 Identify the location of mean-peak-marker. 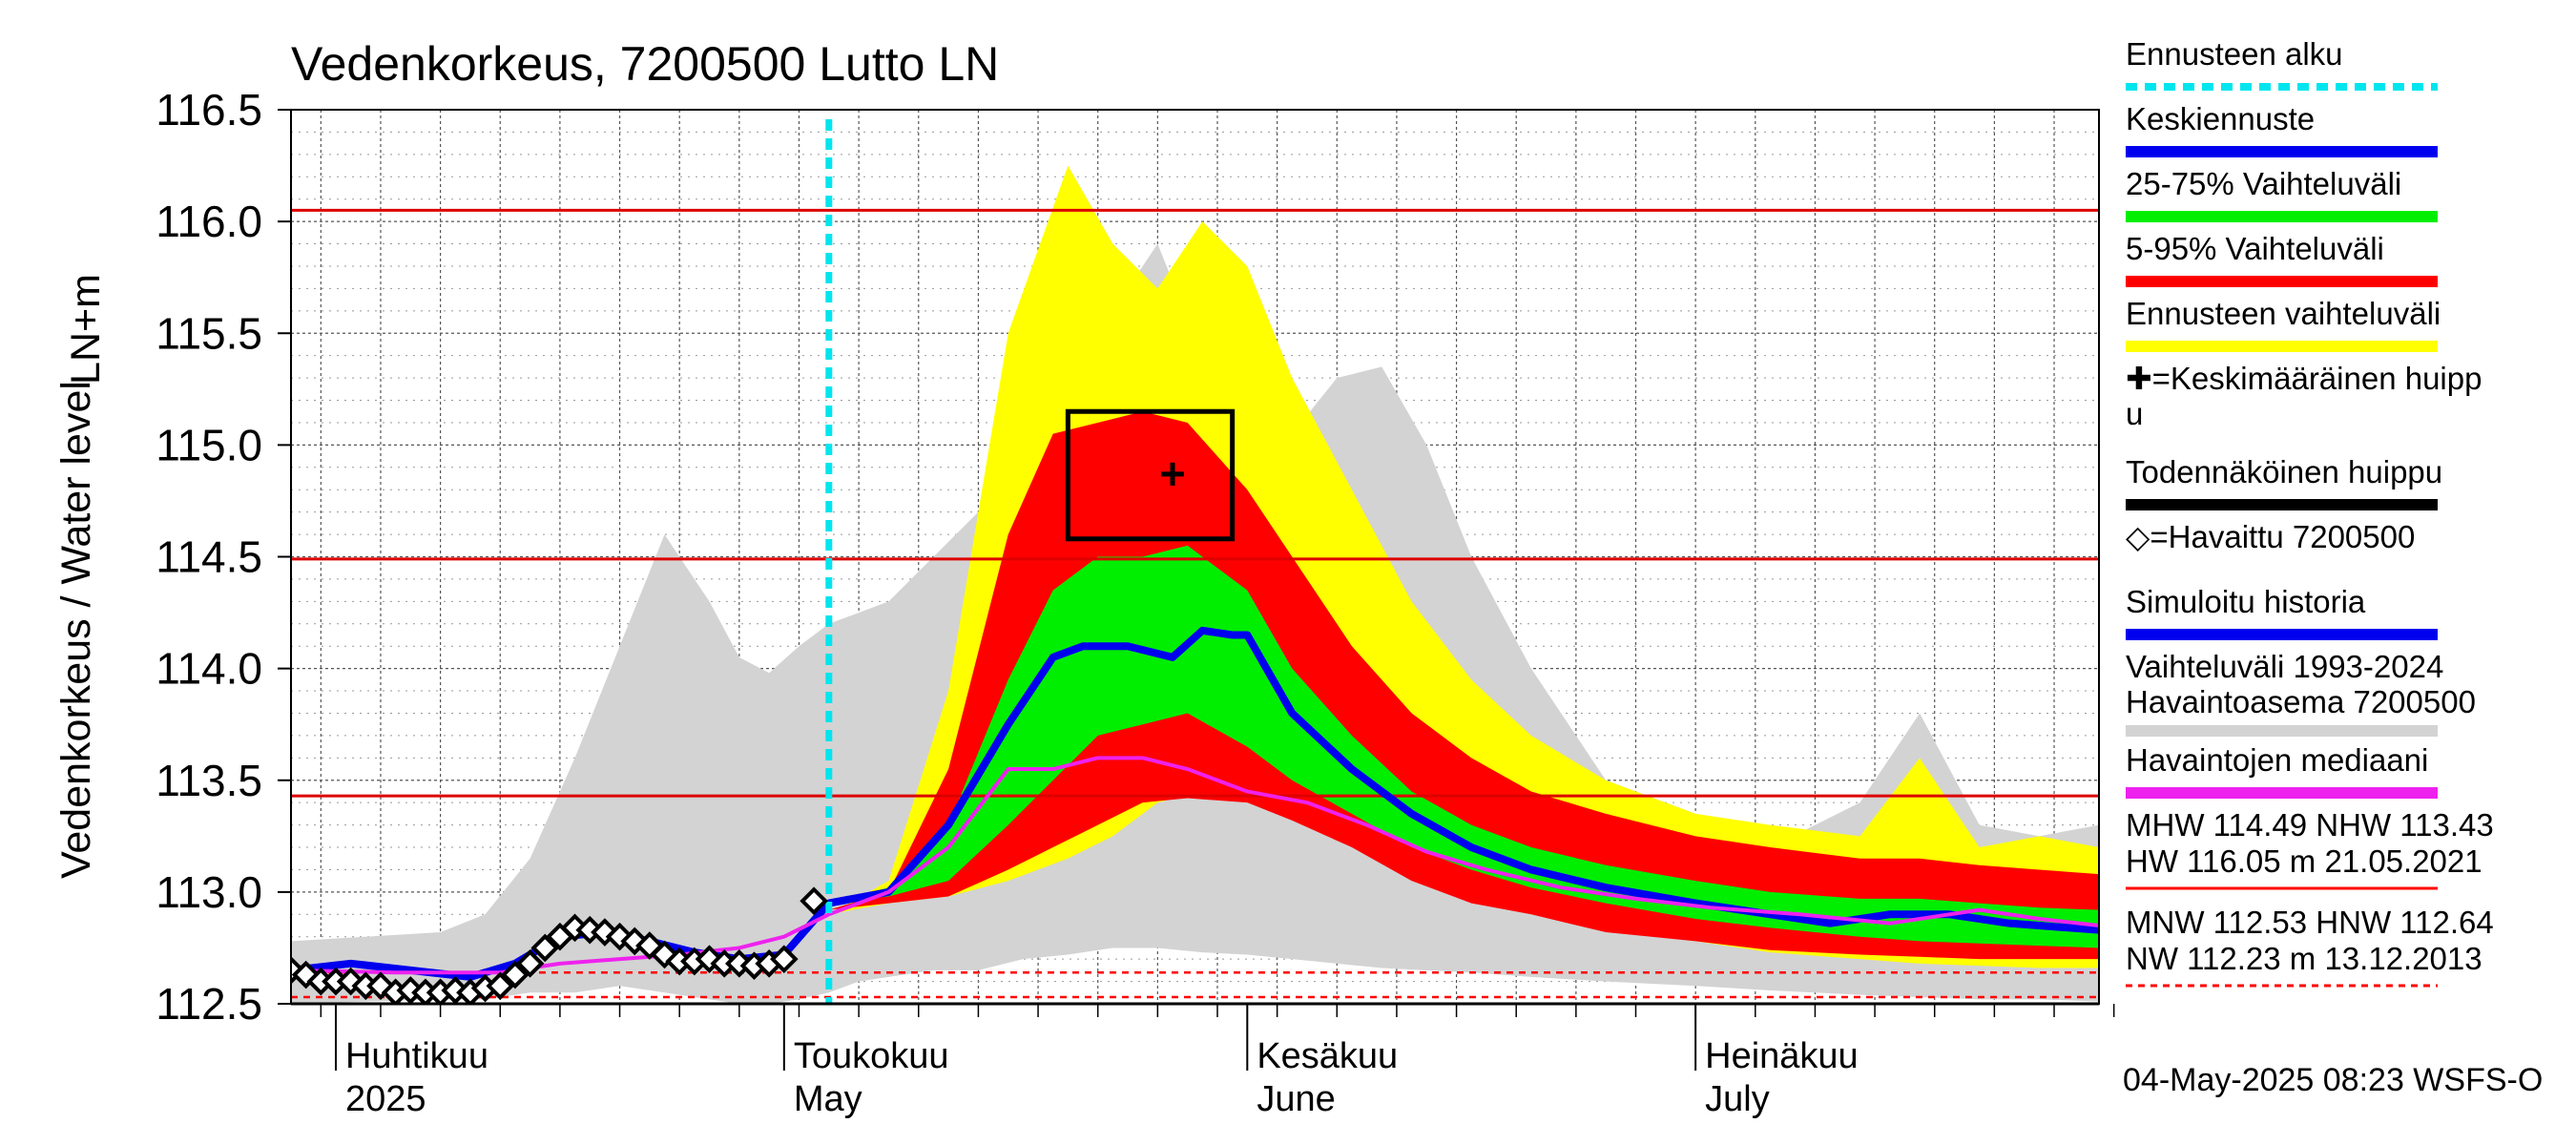
(1173, 474).